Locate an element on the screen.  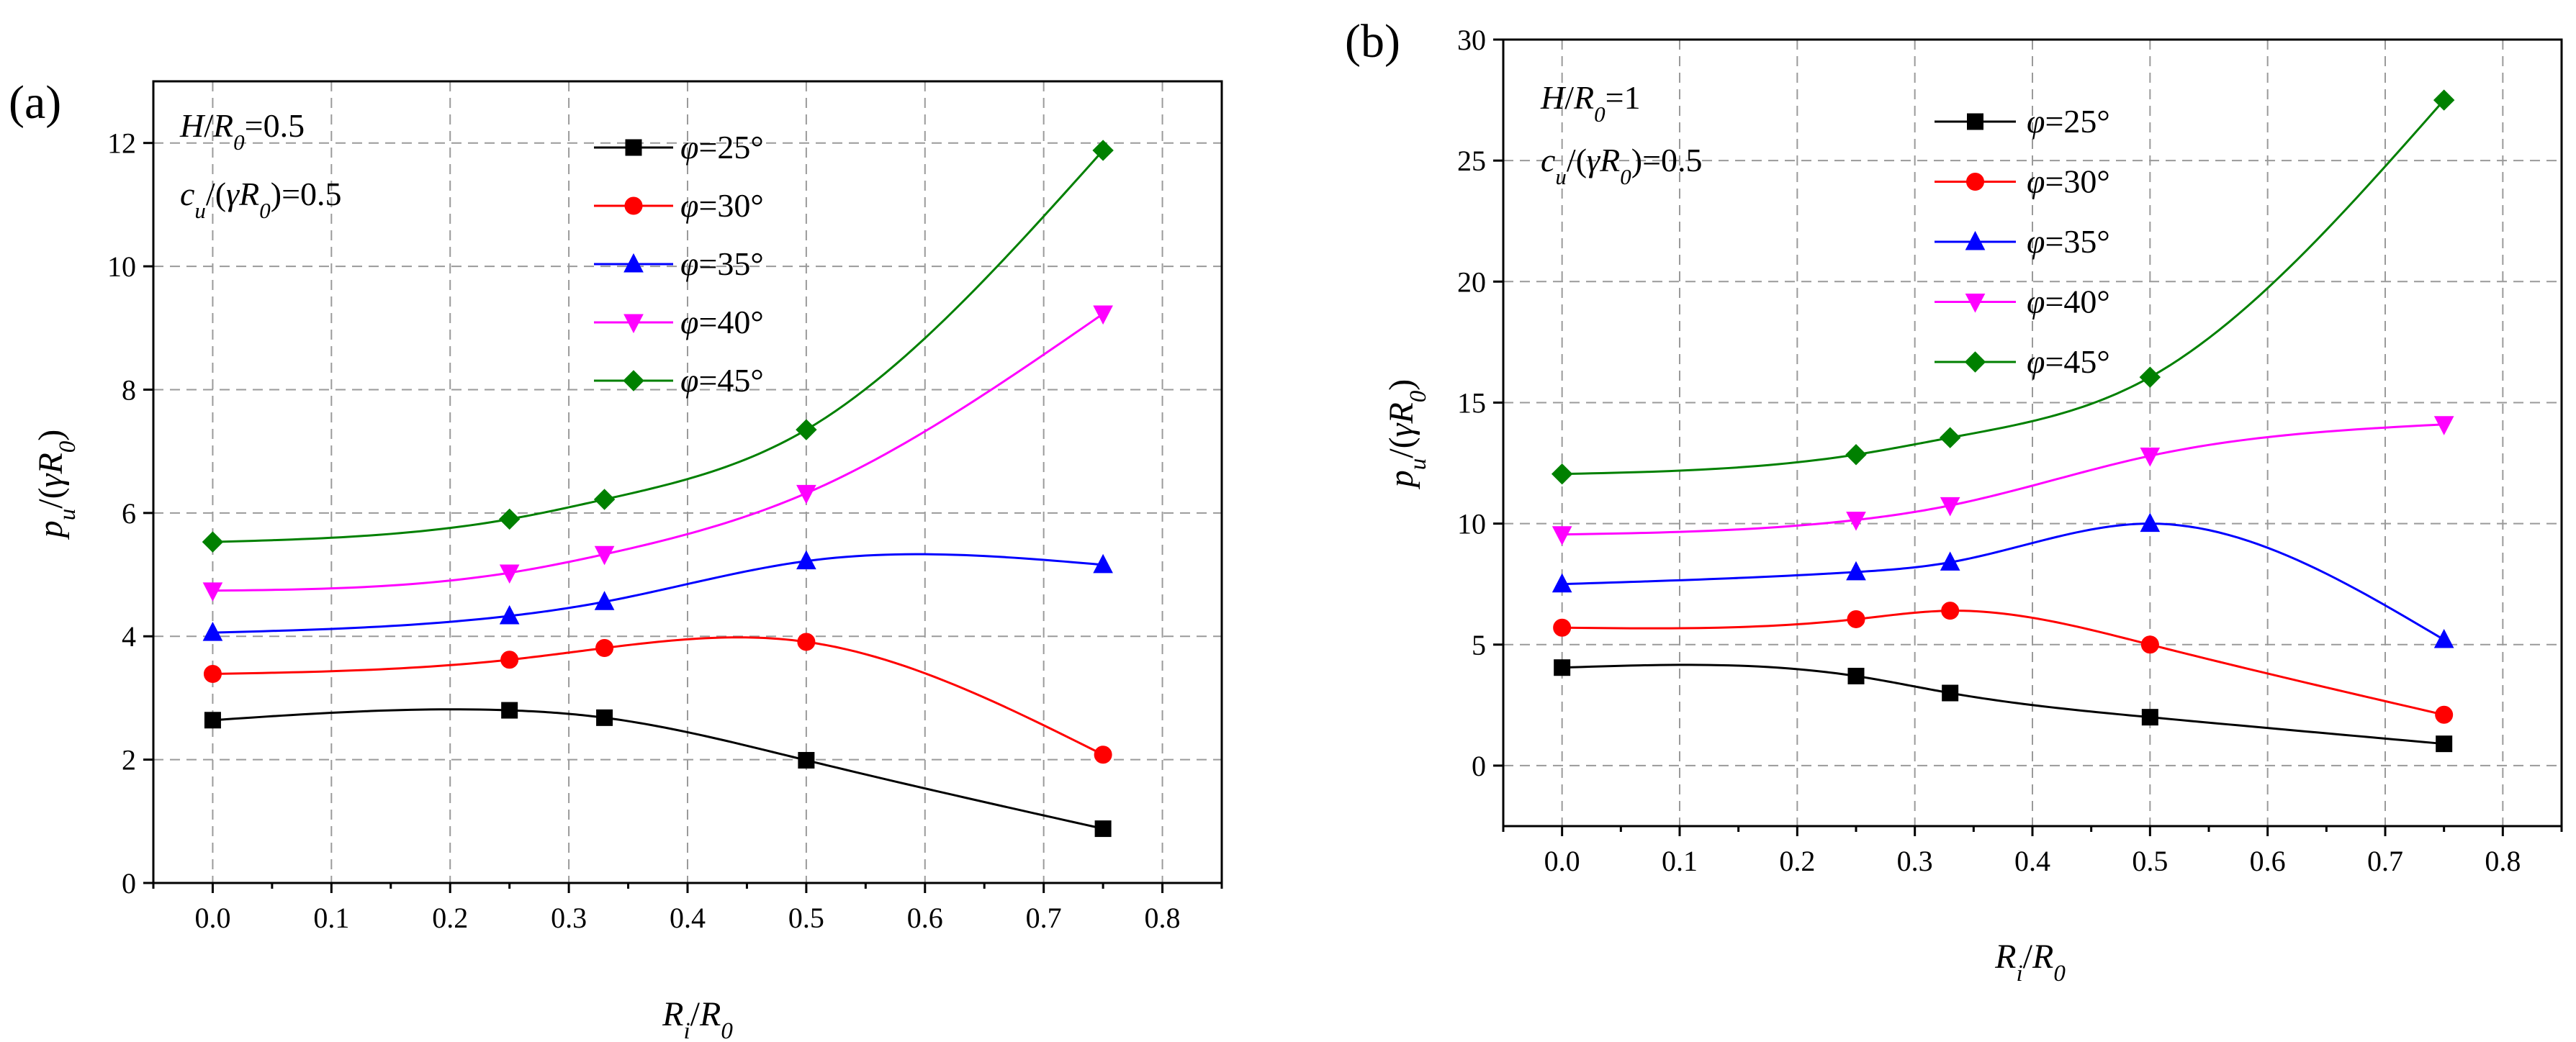
x-axis: 0.0 0.1 0.2 0.3 0.4 0.5 0.6 0.7 0.8 is located at coordinates (687, 908).